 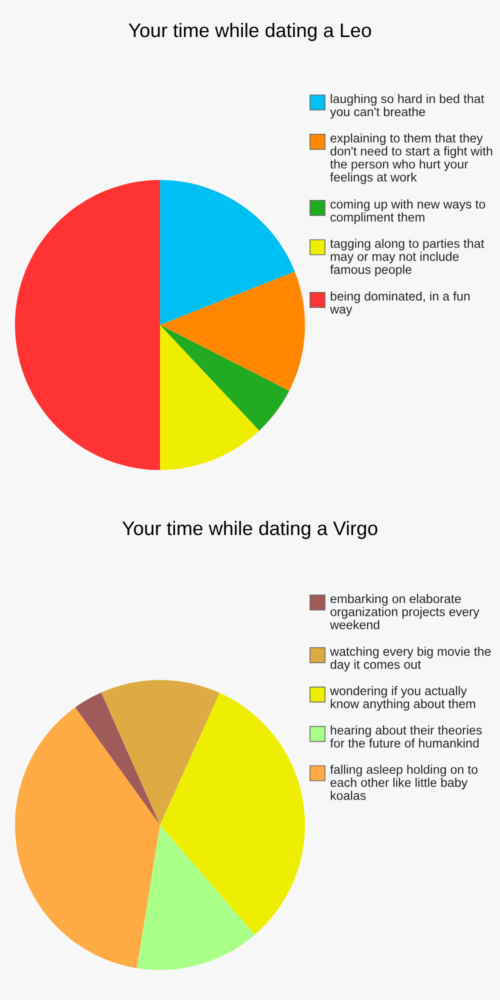 I want to click on legend-label: tagging along to parties that may or may not include famous people, so click(x=407, y=257).